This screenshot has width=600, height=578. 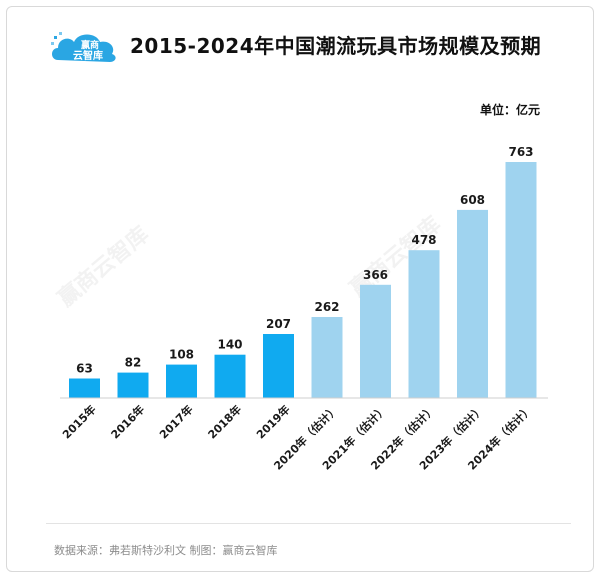 I want to click on x-tick-label-2: 2017年, so click(x=175, y=421).